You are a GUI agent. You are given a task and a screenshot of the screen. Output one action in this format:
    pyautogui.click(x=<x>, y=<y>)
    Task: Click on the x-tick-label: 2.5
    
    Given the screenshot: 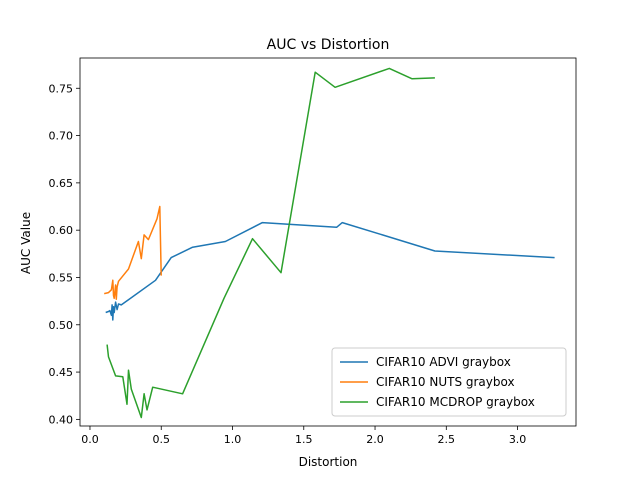 What is the action you would take?
    pyautogui.click(x=447, y=439)
    